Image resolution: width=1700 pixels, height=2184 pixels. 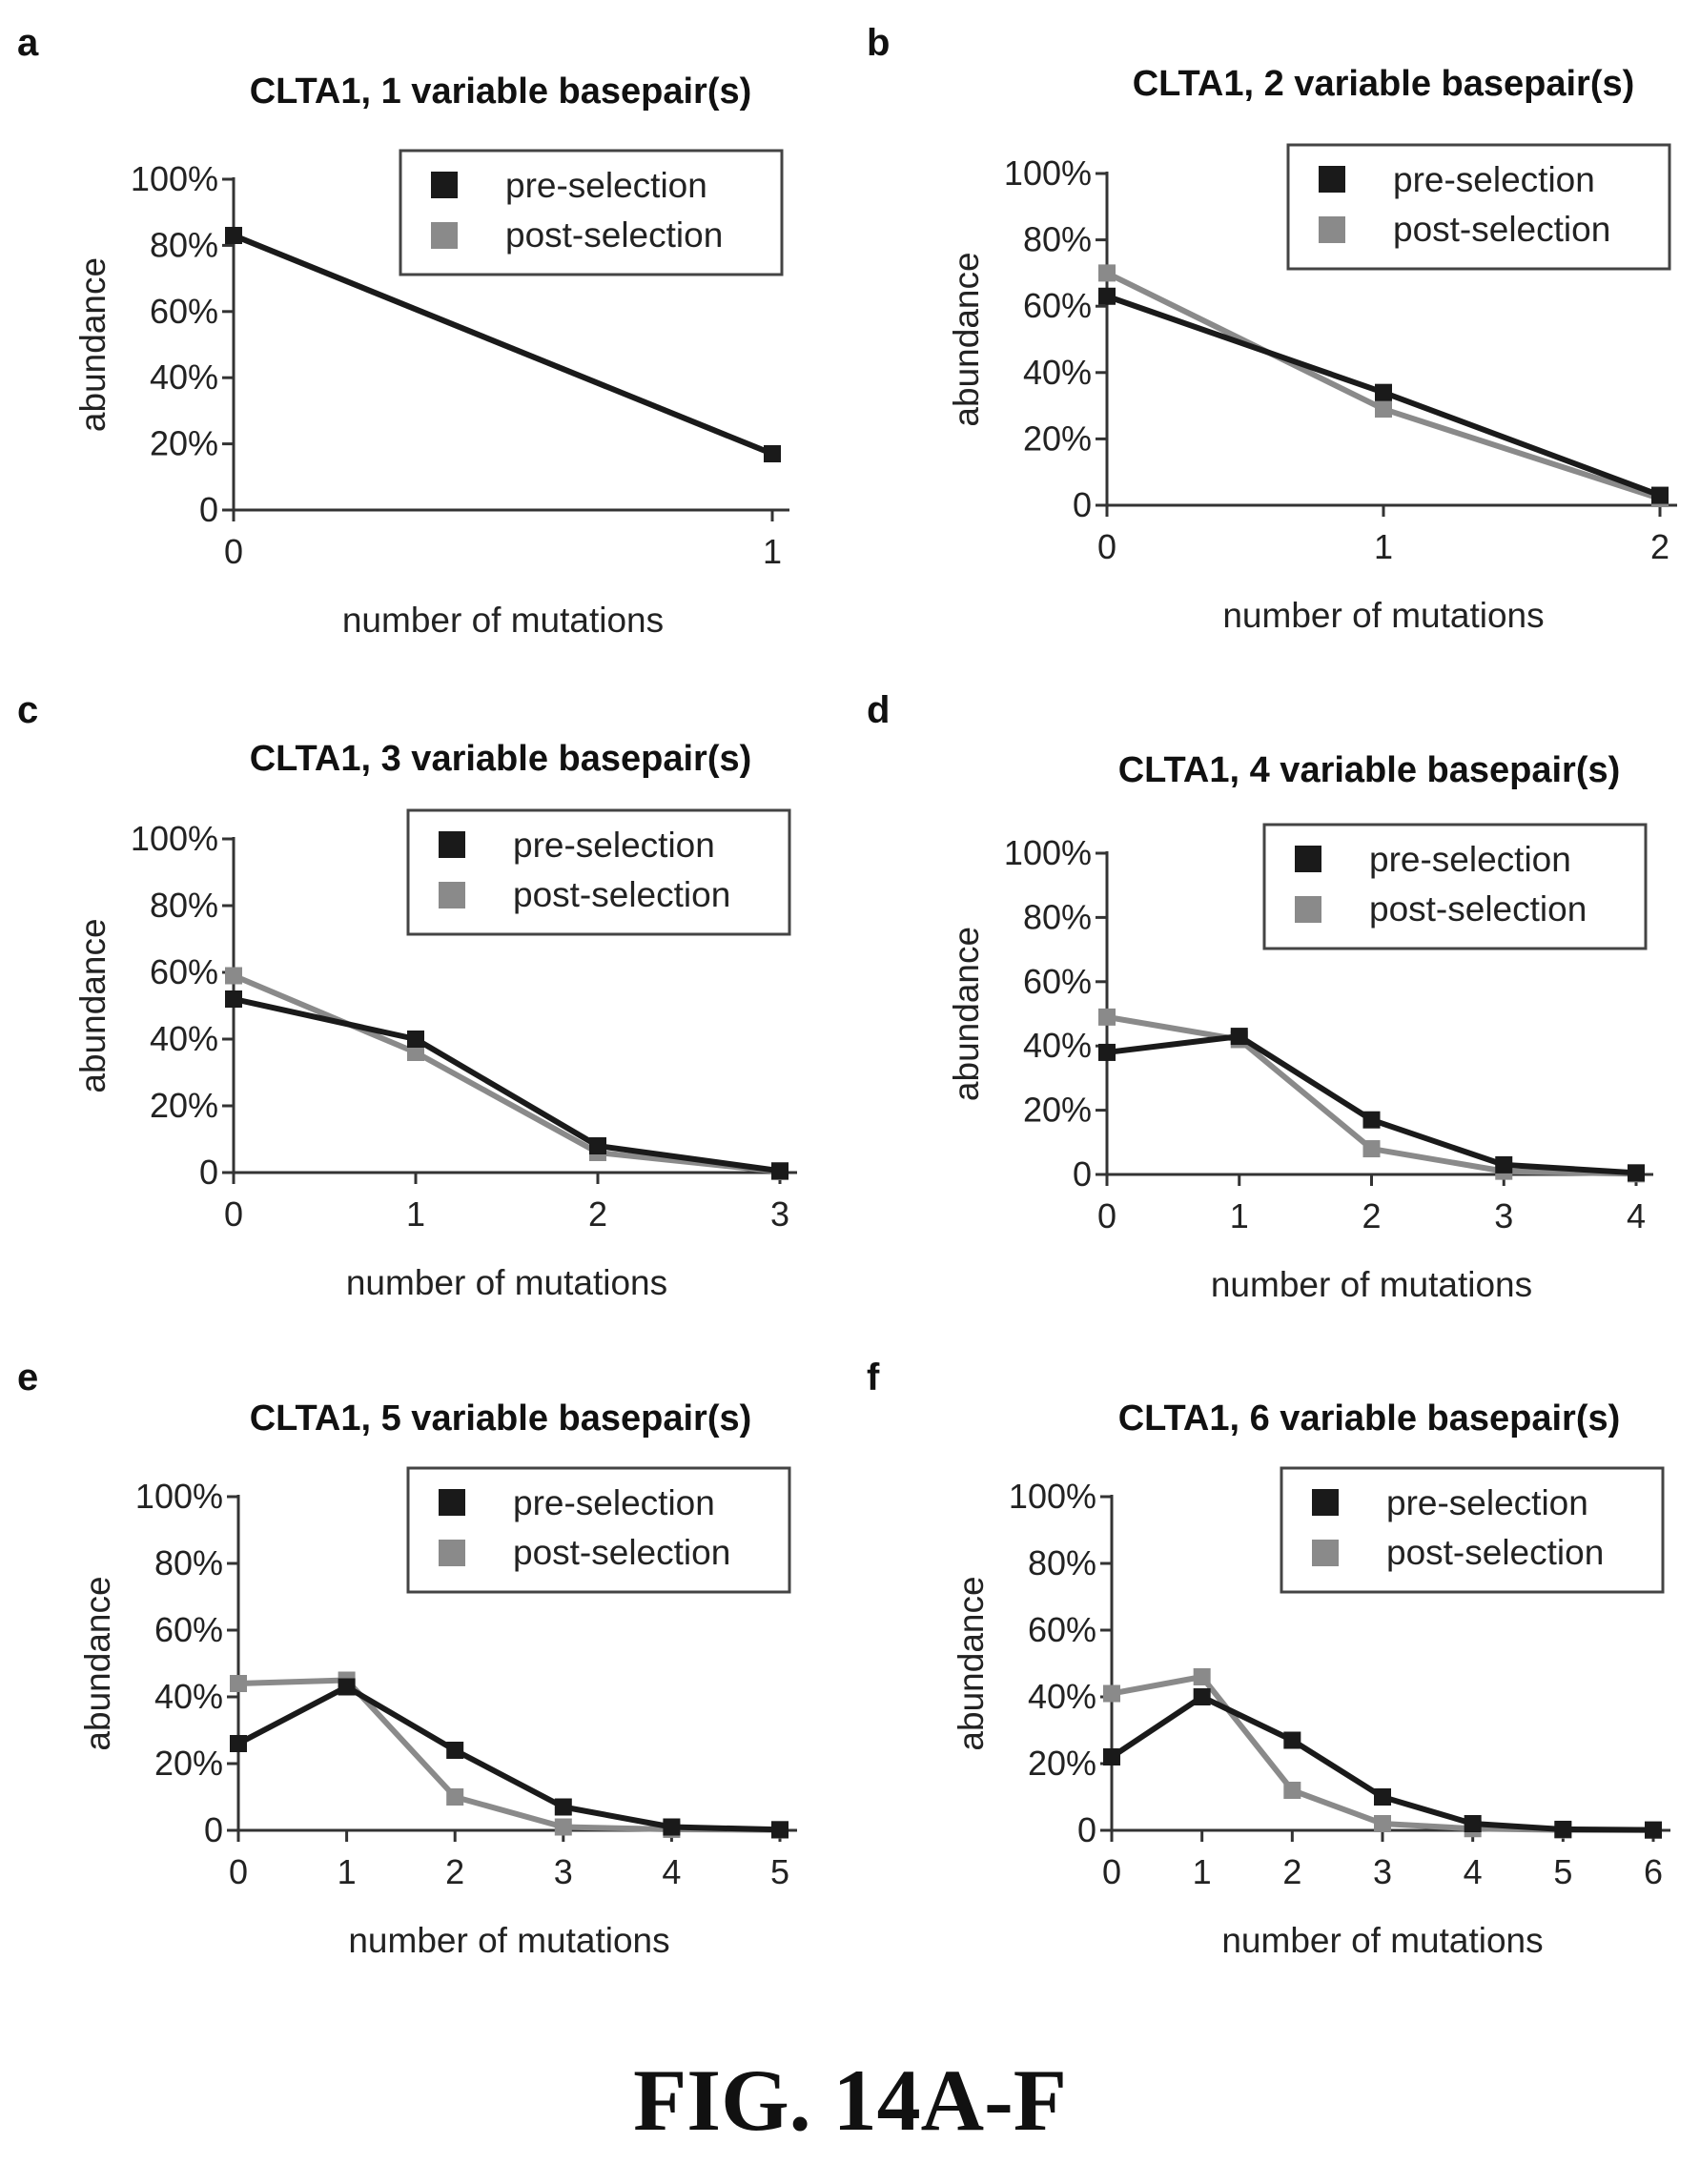 I want to click on chart-title: CLTA1, 4 variable basepair(s), so click(x=1369, y=770).